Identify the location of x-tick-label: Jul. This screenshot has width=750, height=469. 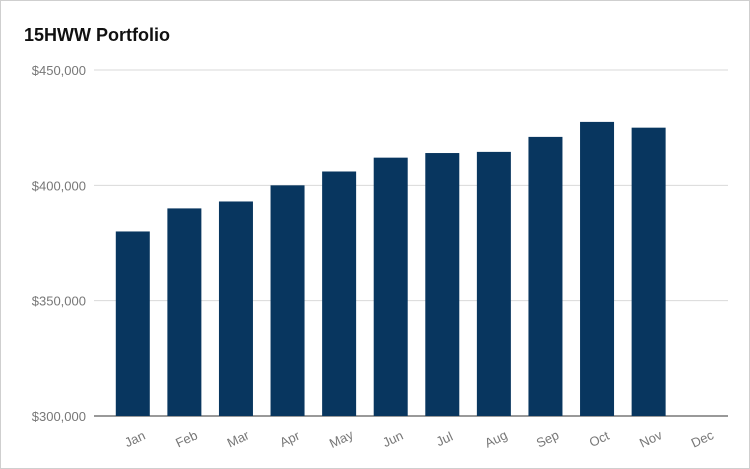
(445, 439).